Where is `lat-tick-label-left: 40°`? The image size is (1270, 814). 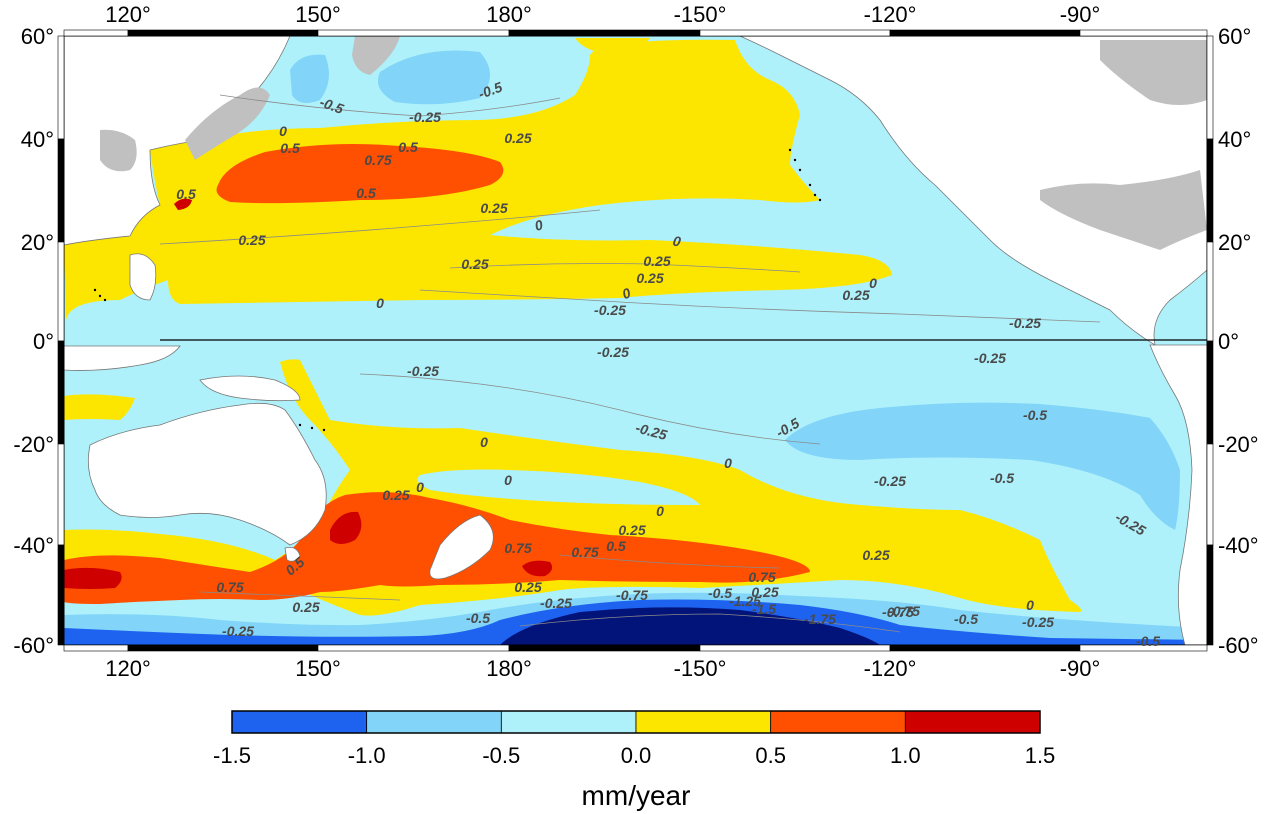 lat-tick-label-left: 40° is located at coordinates (37, 139).